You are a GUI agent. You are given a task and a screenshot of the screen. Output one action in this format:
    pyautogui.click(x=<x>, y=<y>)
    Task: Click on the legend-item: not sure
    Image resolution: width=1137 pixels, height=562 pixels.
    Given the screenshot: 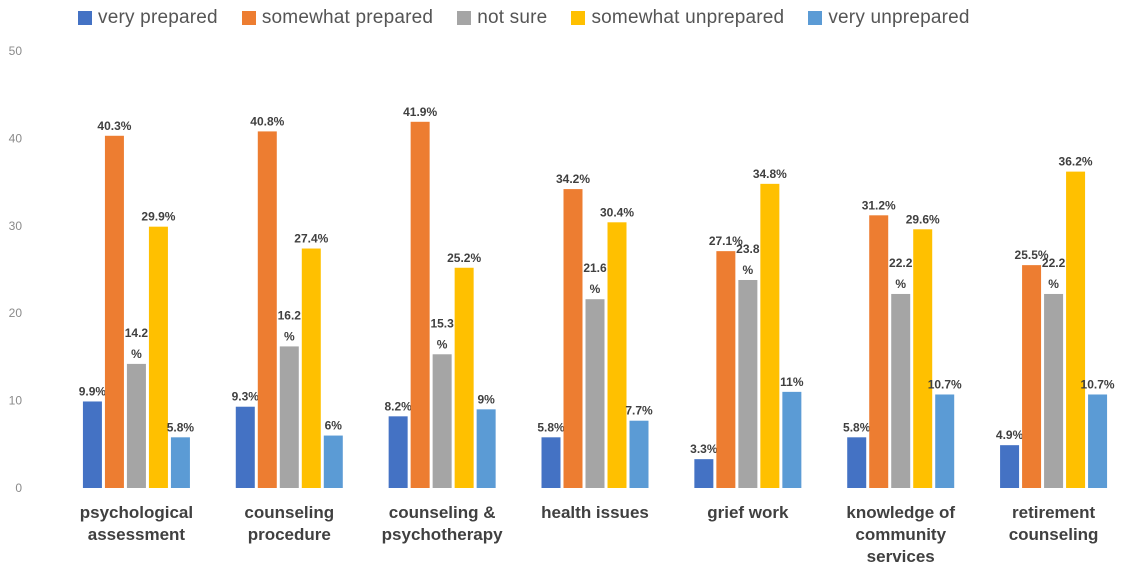 What is the action you would take?
    pyautogui.click(x=502, y=18)
    